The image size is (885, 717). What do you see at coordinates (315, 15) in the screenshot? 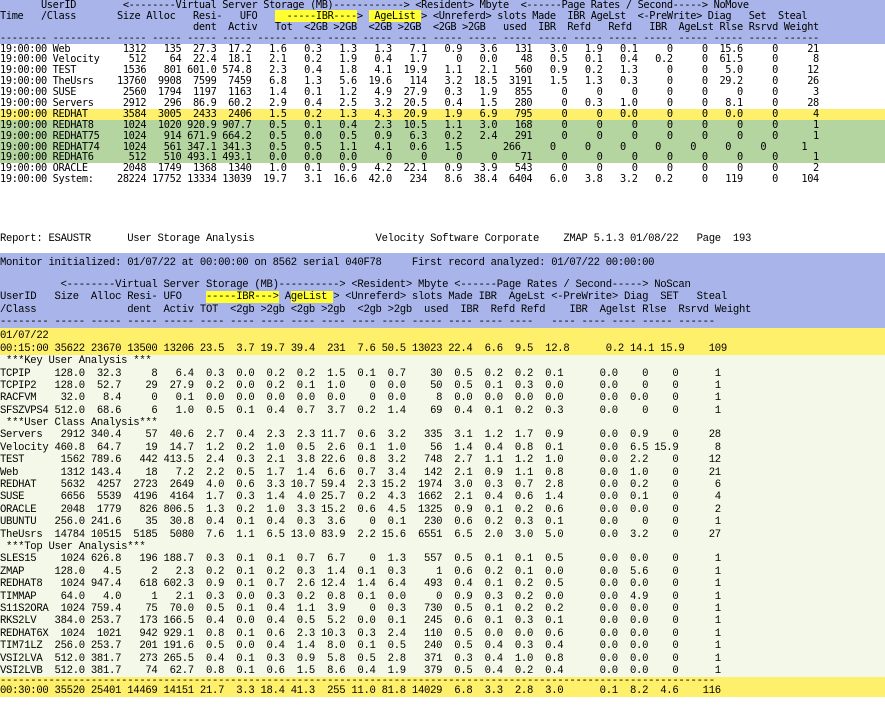
I see `interval-header-highlight: -----IBR----` at bounding box center [315, 15].